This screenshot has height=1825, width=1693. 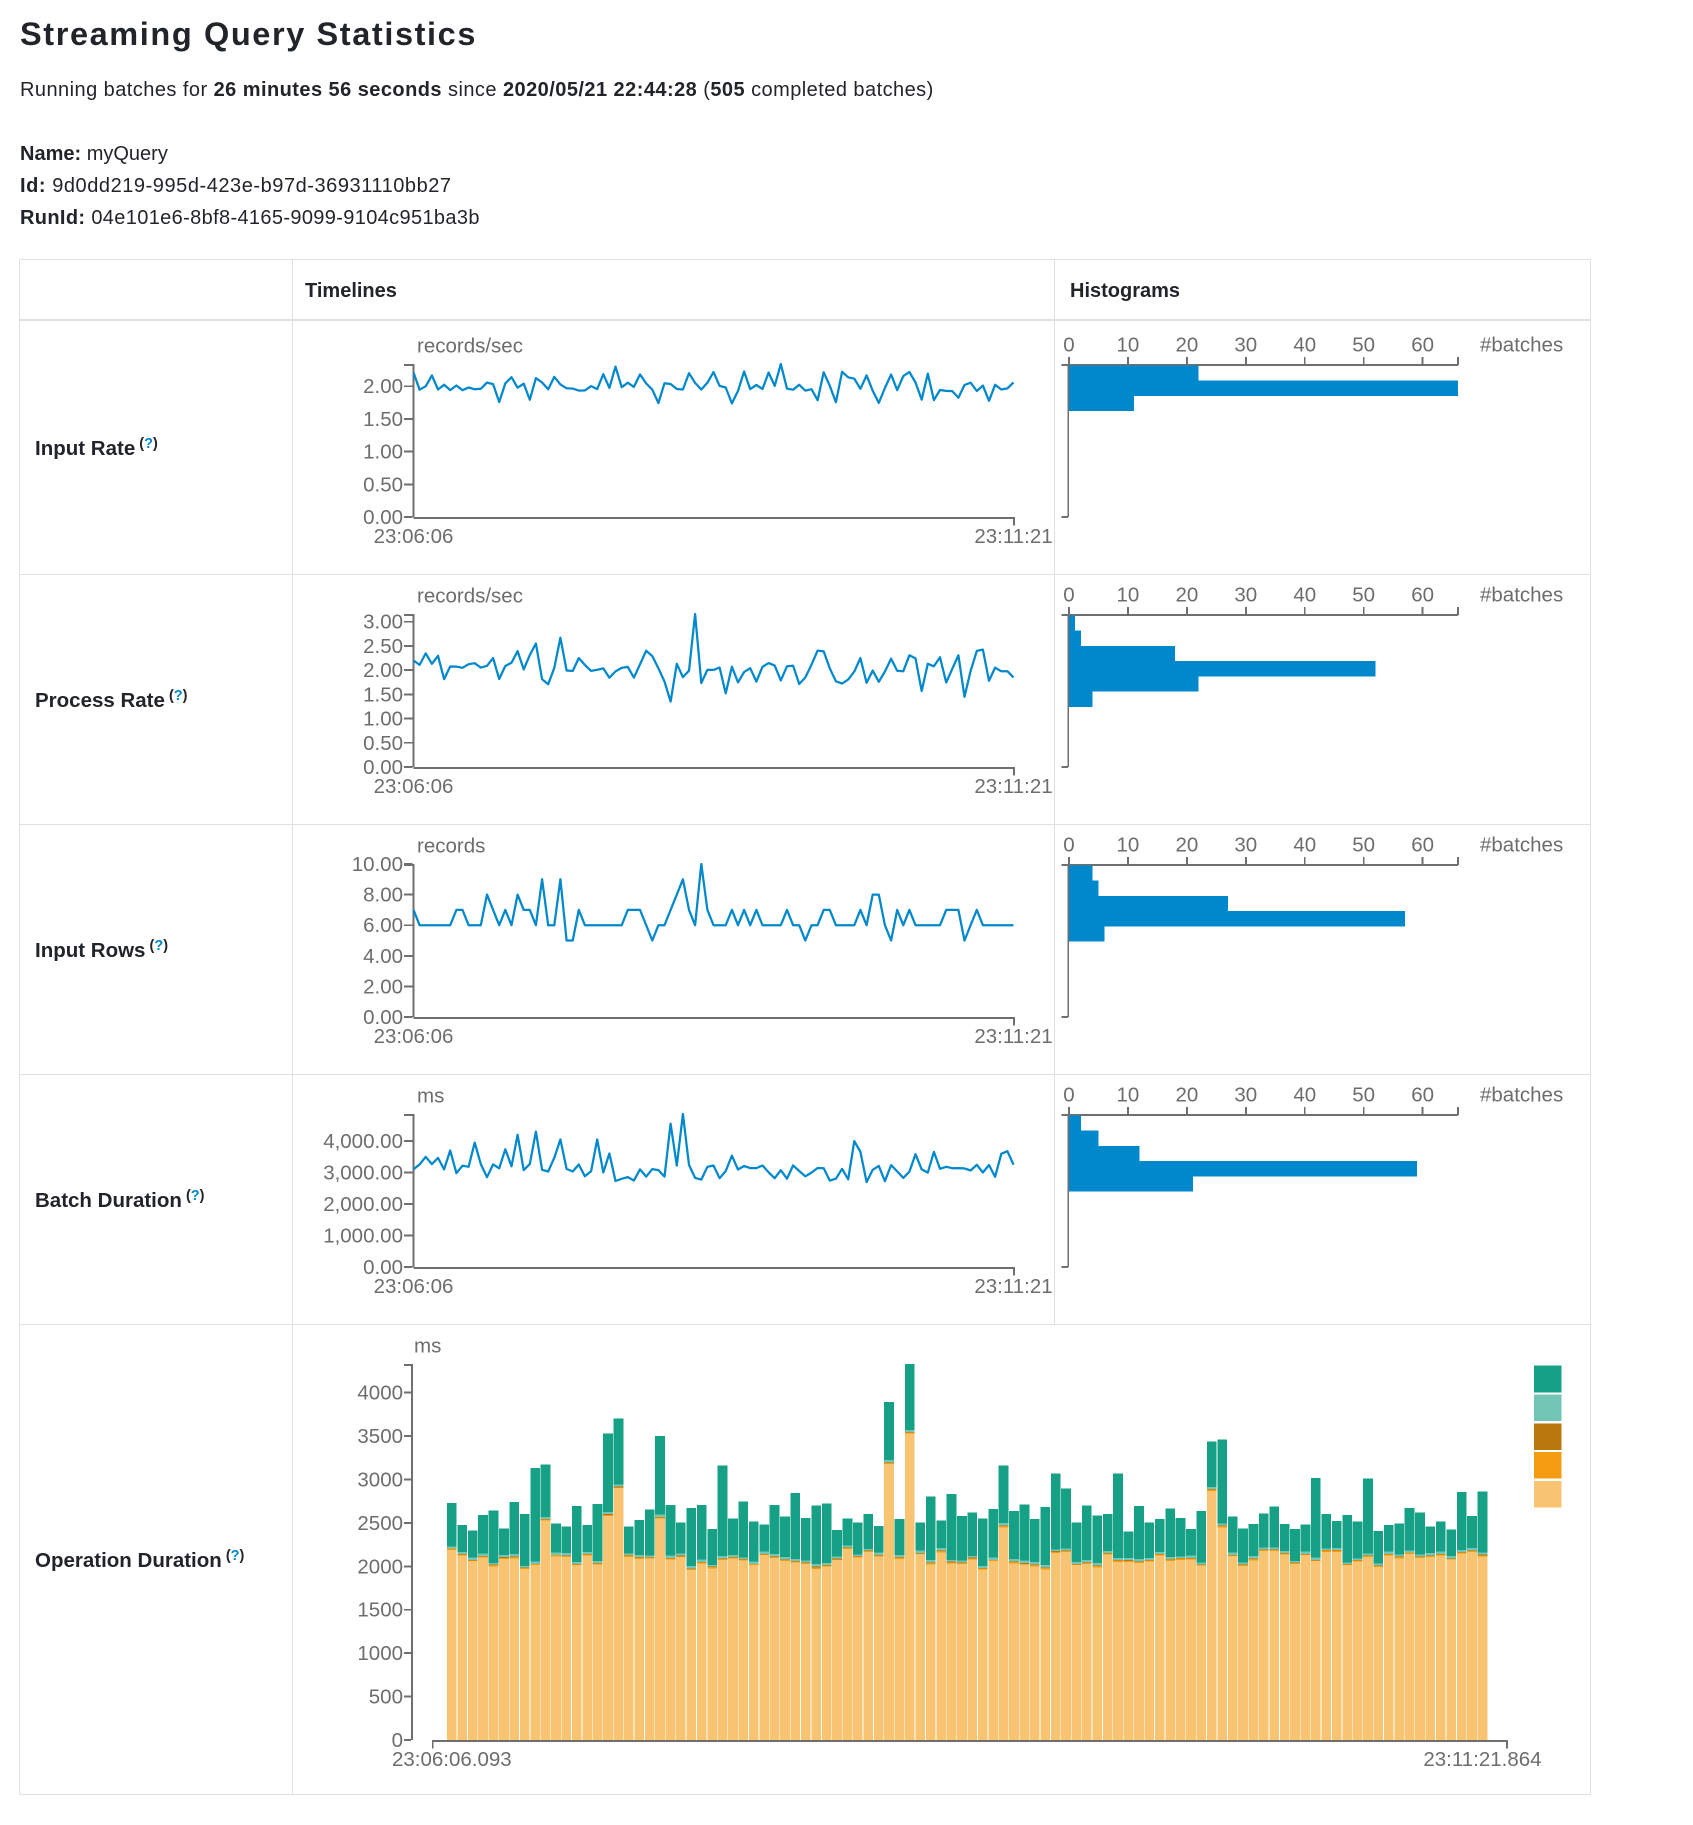 What do you see at coordinates (140, 1560) in the screenshot?
I see `svg-text: Operation Duration (?)` at bounding box center [140, 1560].